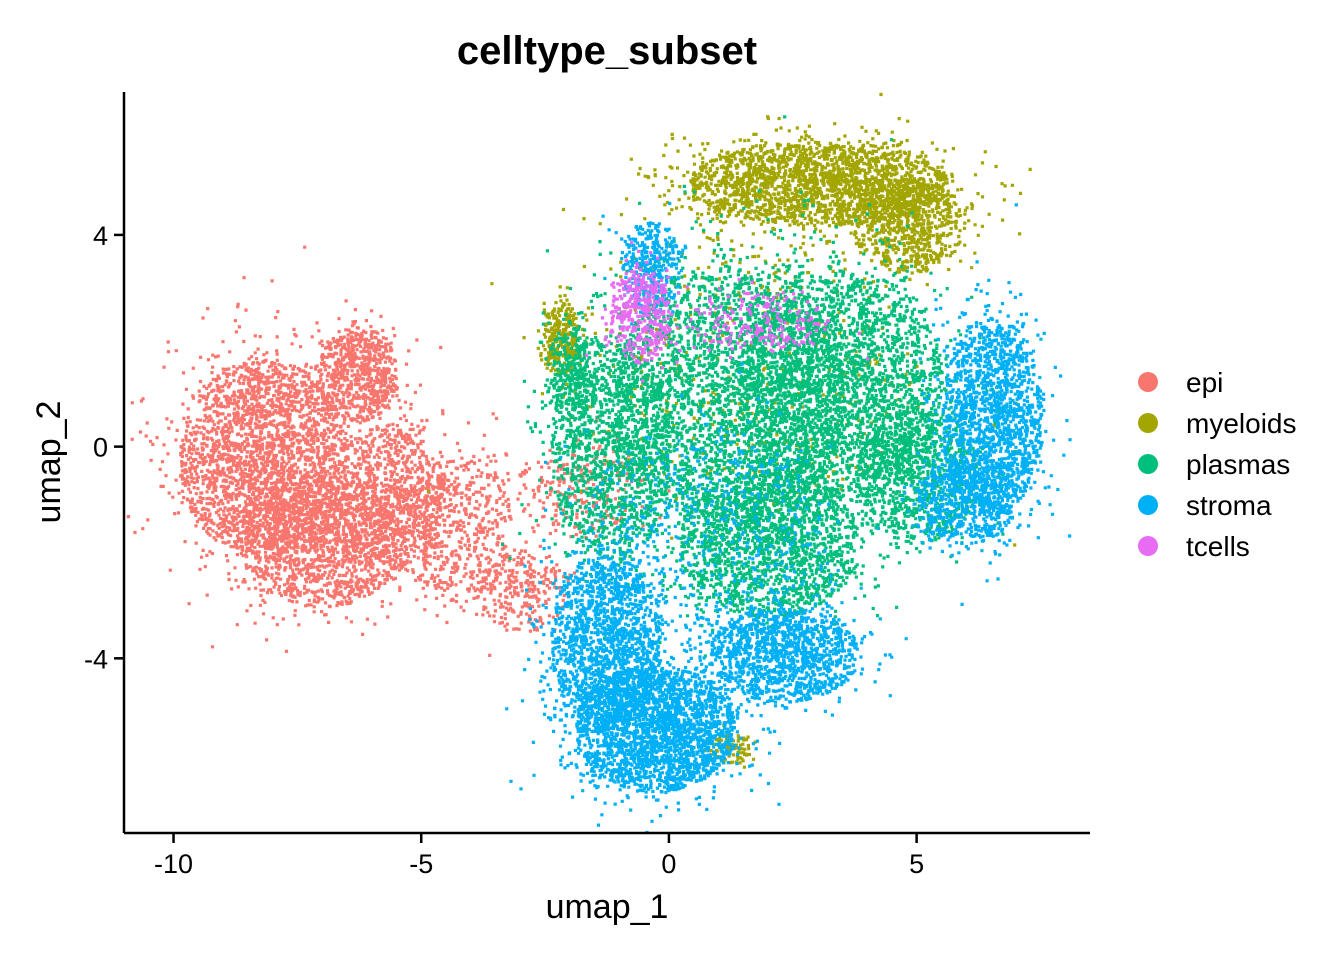 The height and width of the screenshot is (960, 1344). Describe the element at coordinates (1148, 423) in the screenshot. I see `legend-key-myeloids` at that location.